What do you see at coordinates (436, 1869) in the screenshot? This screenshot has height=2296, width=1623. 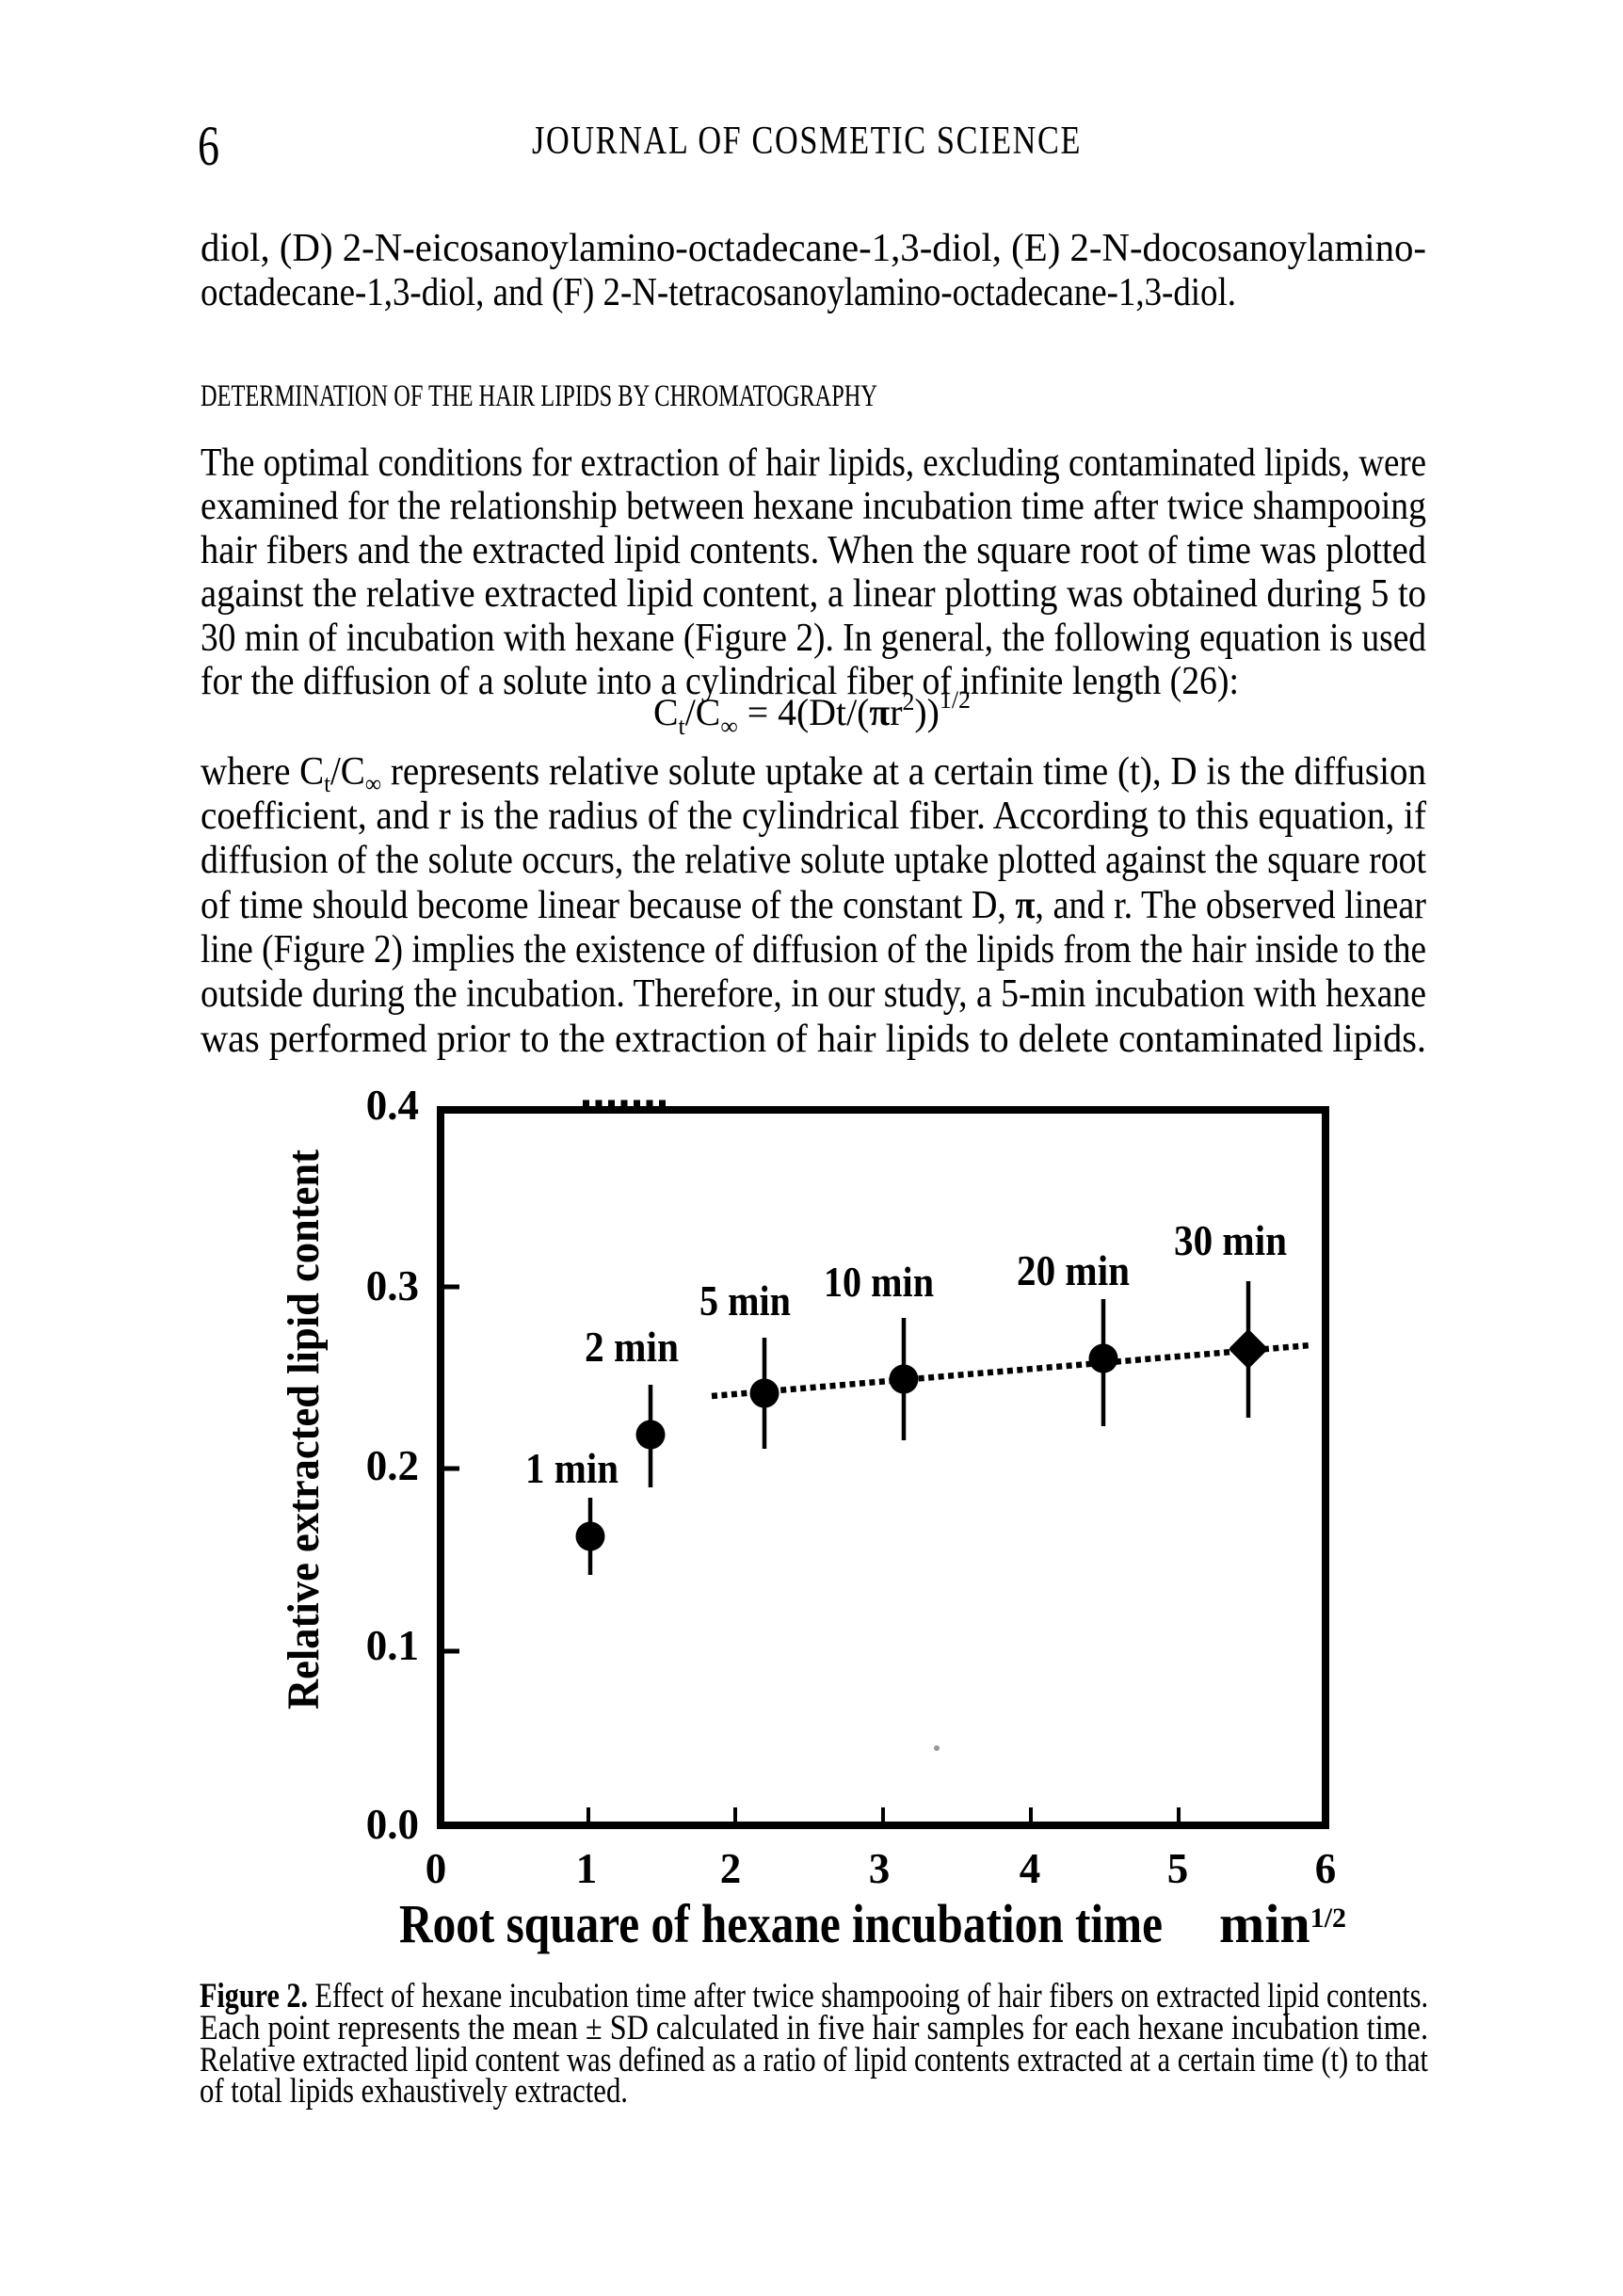 I see `svg-text: 0` at bounding box center [436, 1869].